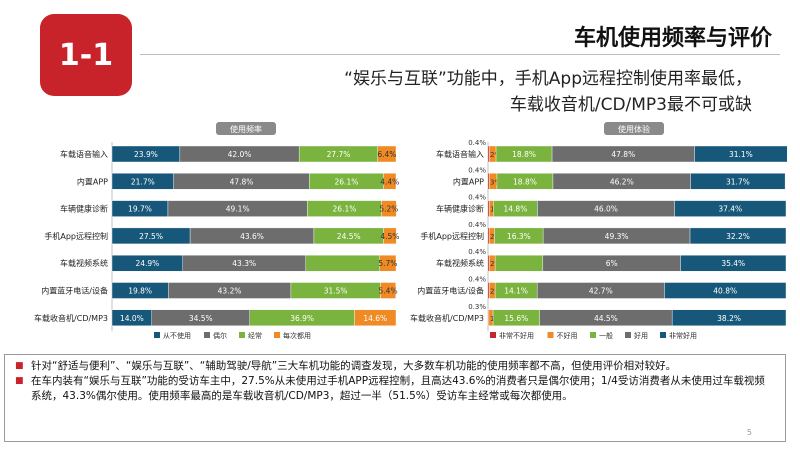 The height and width of the screenshot is (450, 800). What do you see at coordinates (606, 318) in the screenshot?
I see `data-label: 44.5%` at bounding box center [606, 318].